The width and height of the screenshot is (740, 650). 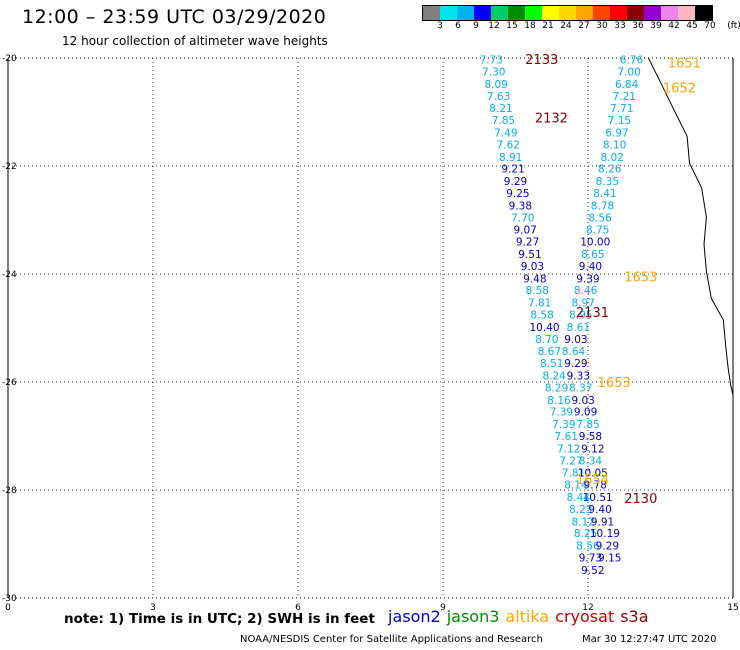 What do you see at coordinates (524, 231) in the screenshot?
I see `wave-height-label: 9.07` at bounding box center [524, 231].